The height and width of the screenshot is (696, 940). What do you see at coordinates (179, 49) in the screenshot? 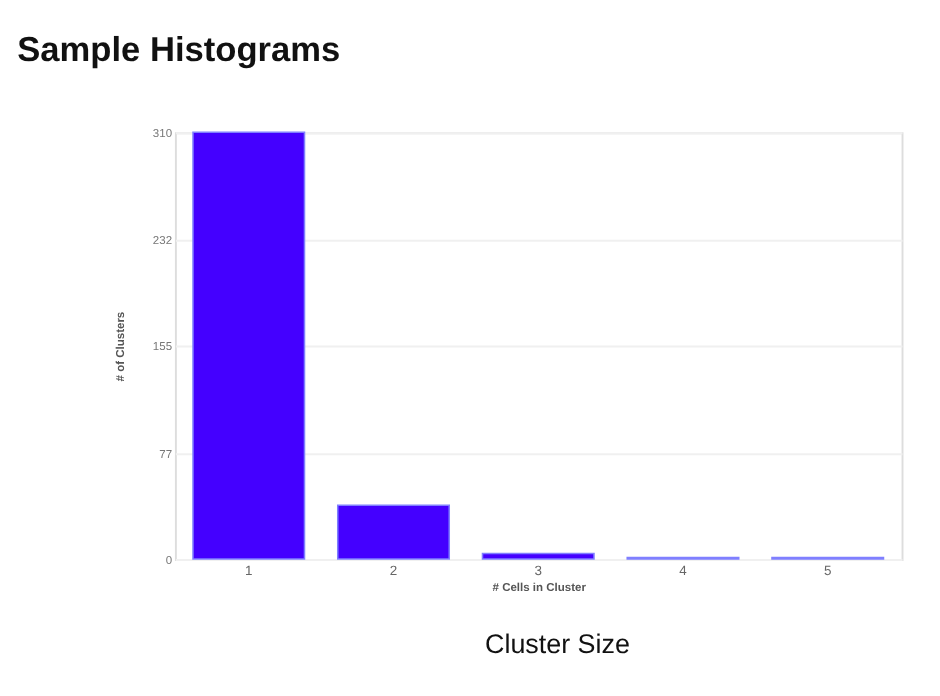
I see `chart-title: Sample Histograms` at bounding box center [179, 49].